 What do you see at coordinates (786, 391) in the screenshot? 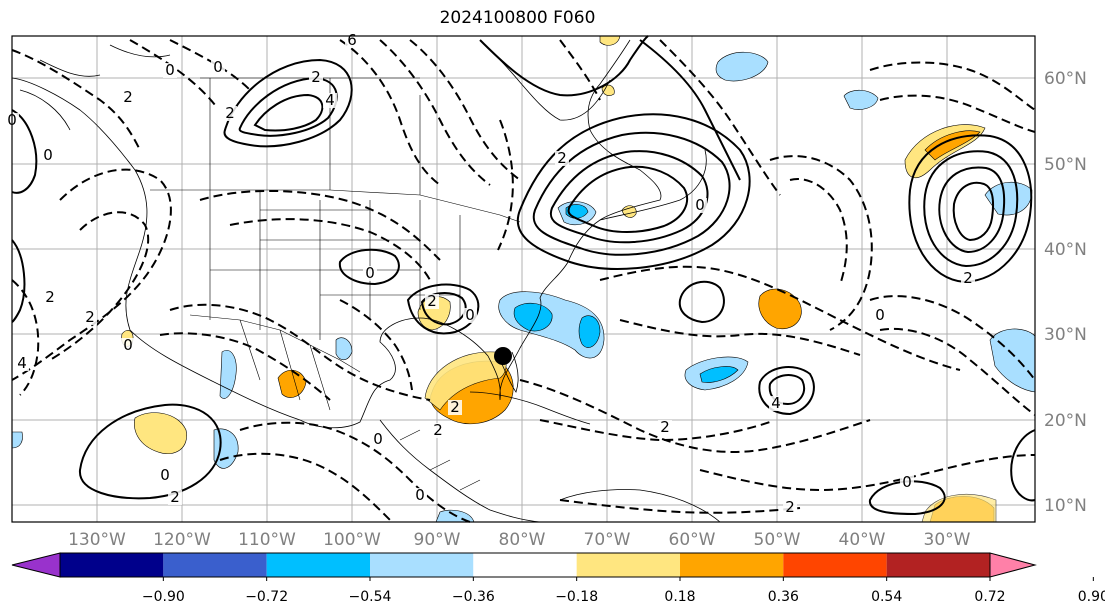
I see `contour-atl-high` at bounding box center [786, 391].